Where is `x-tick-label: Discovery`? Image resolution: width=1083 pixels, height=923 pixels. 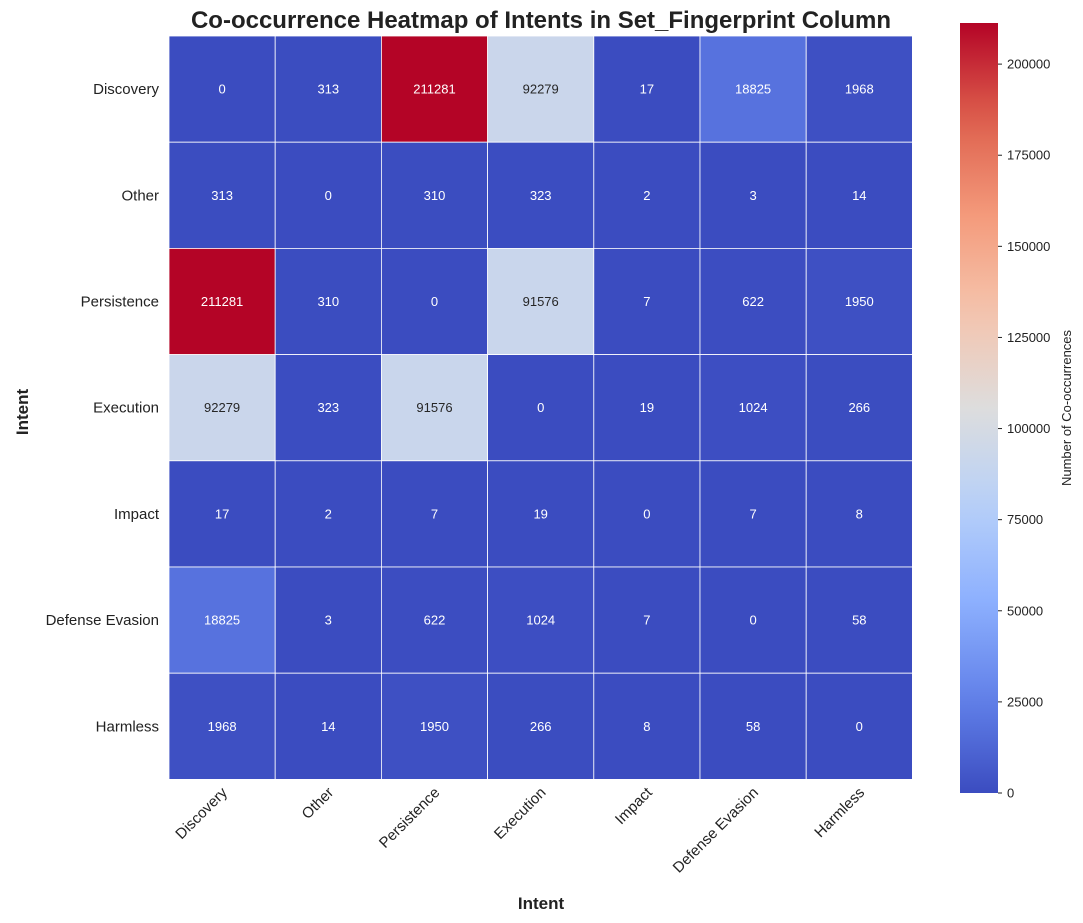 x-tick-label: Discovery is located at coordinates (201, 813).